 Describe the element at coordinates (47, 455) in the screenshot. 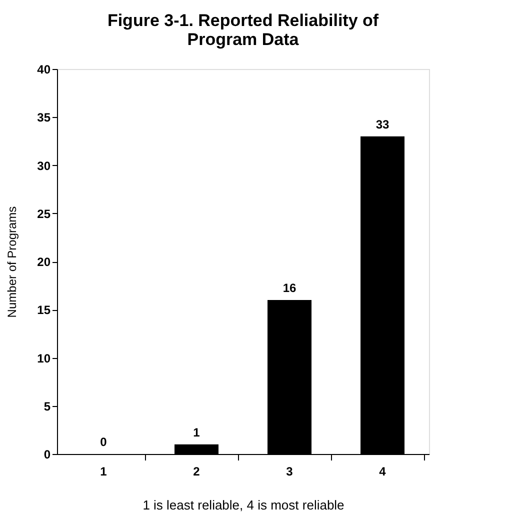

I see `y-tick-label: 0` at that location.